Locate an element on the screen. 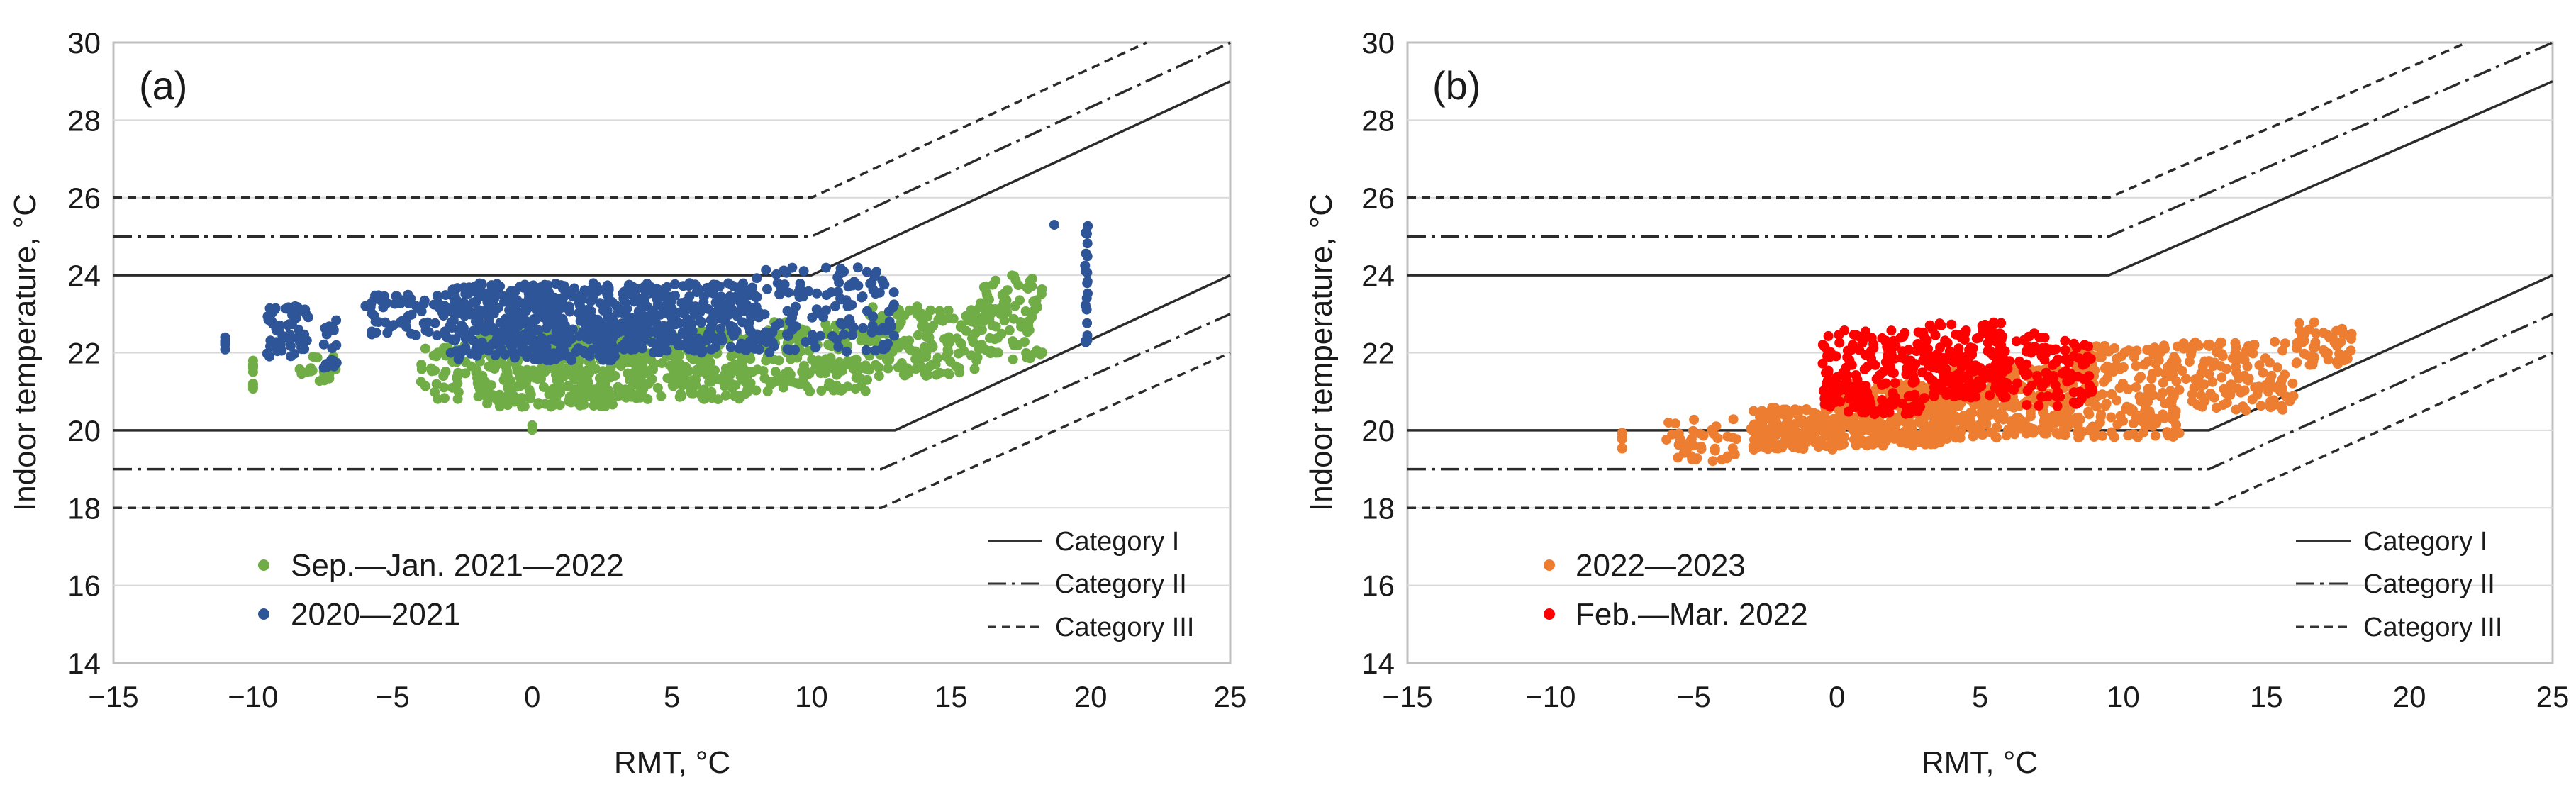  y-tick-22: 22 is located at coordinates (84, 353).